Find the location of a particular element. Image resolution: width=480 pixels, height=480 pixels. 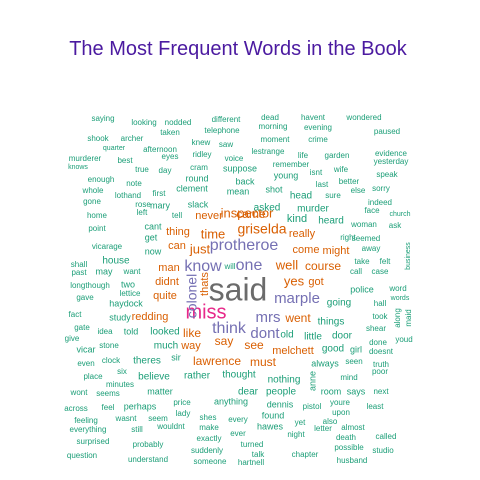

word-went: went is located at coordinates (297, 318).